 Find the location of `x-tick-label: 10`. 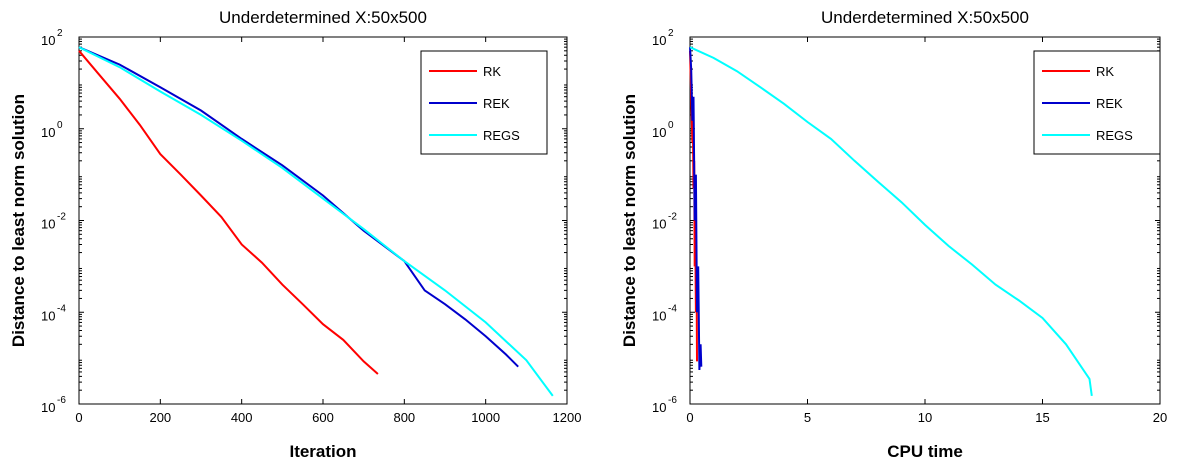

x-tick-label: 10 is located at coordinates (925, 417).